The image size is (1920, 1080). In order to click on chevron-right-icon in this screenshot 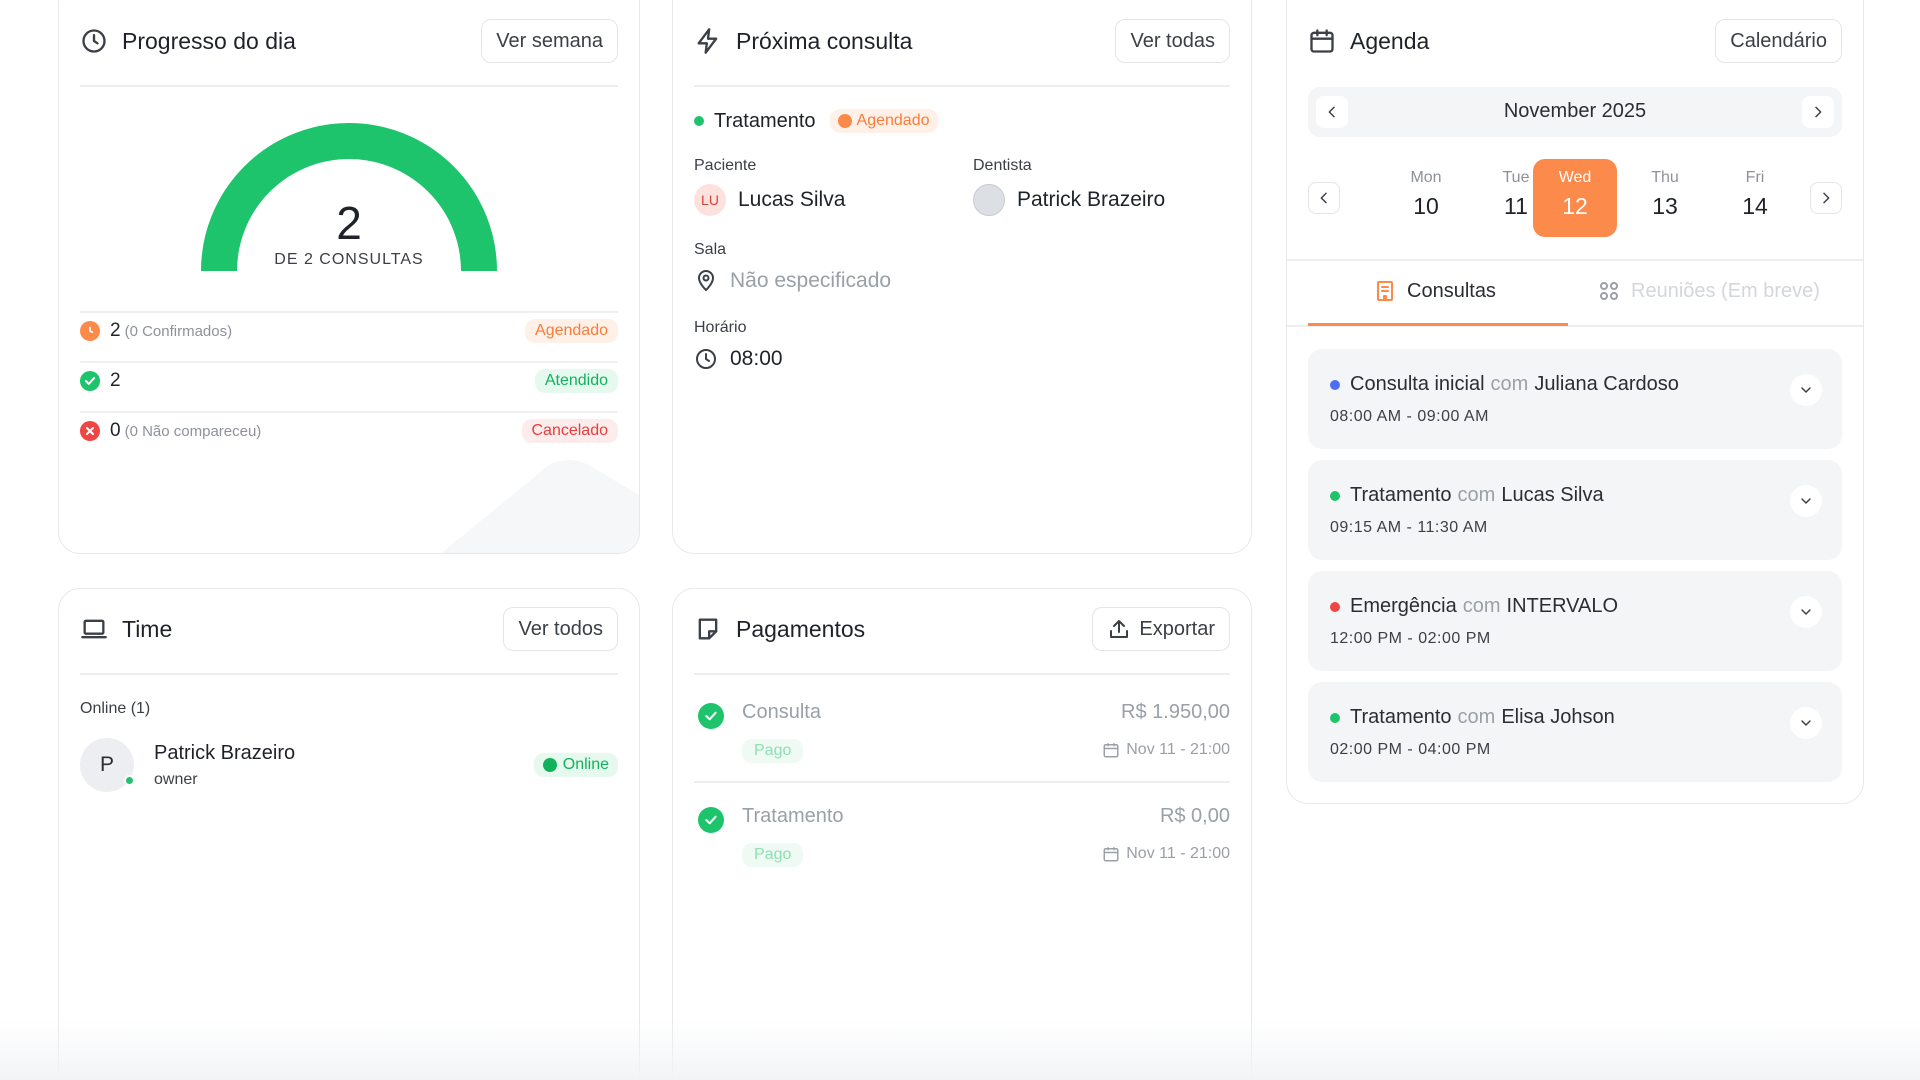, I will do `click(1826, 198)`.